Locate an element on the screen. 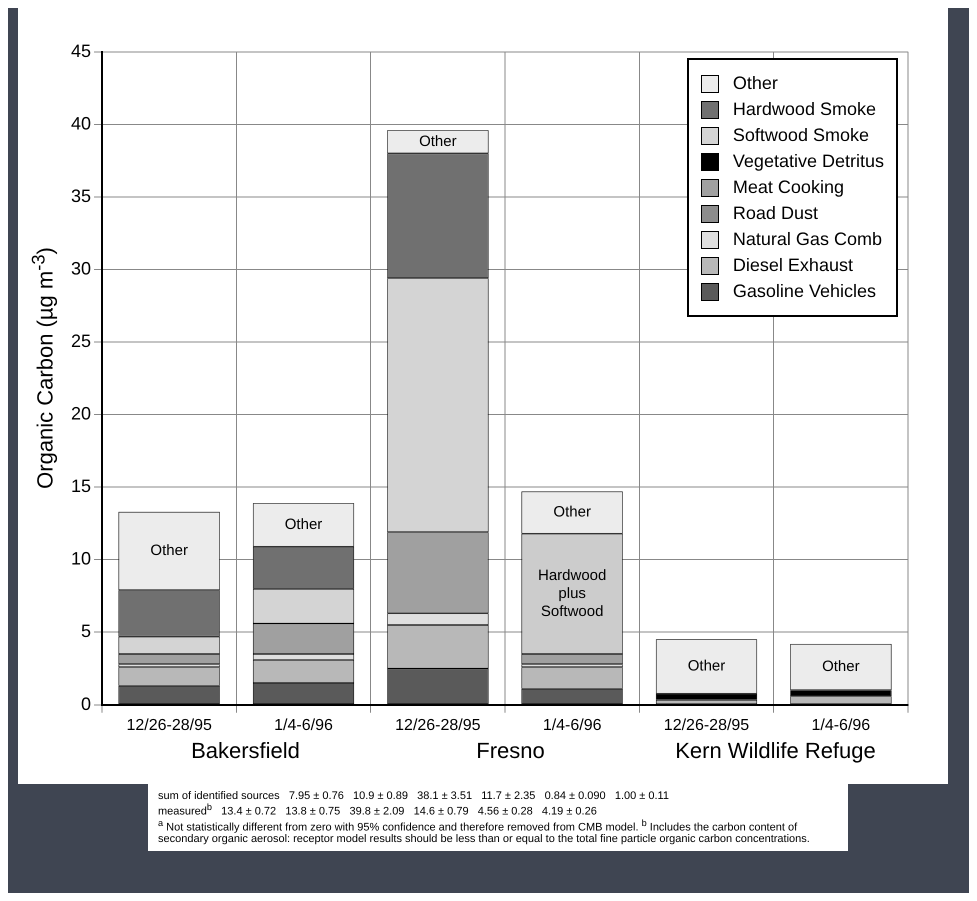 This screenshot has width=977, height=901. y-tick-label: 20 is located at coordinates (81, 414).